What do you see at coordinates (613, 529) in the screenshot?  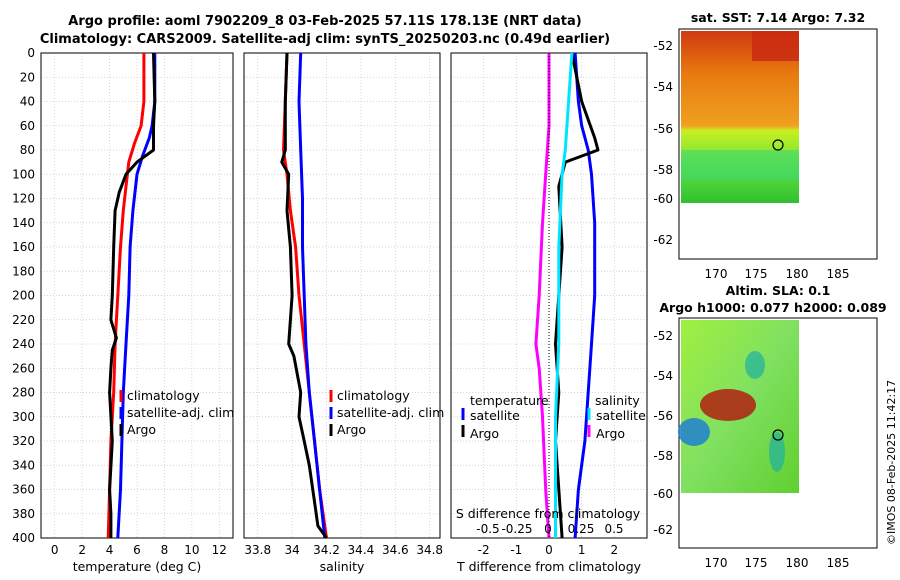 I see `s-tick-label: 0.5` at bounding box center [613, 529].